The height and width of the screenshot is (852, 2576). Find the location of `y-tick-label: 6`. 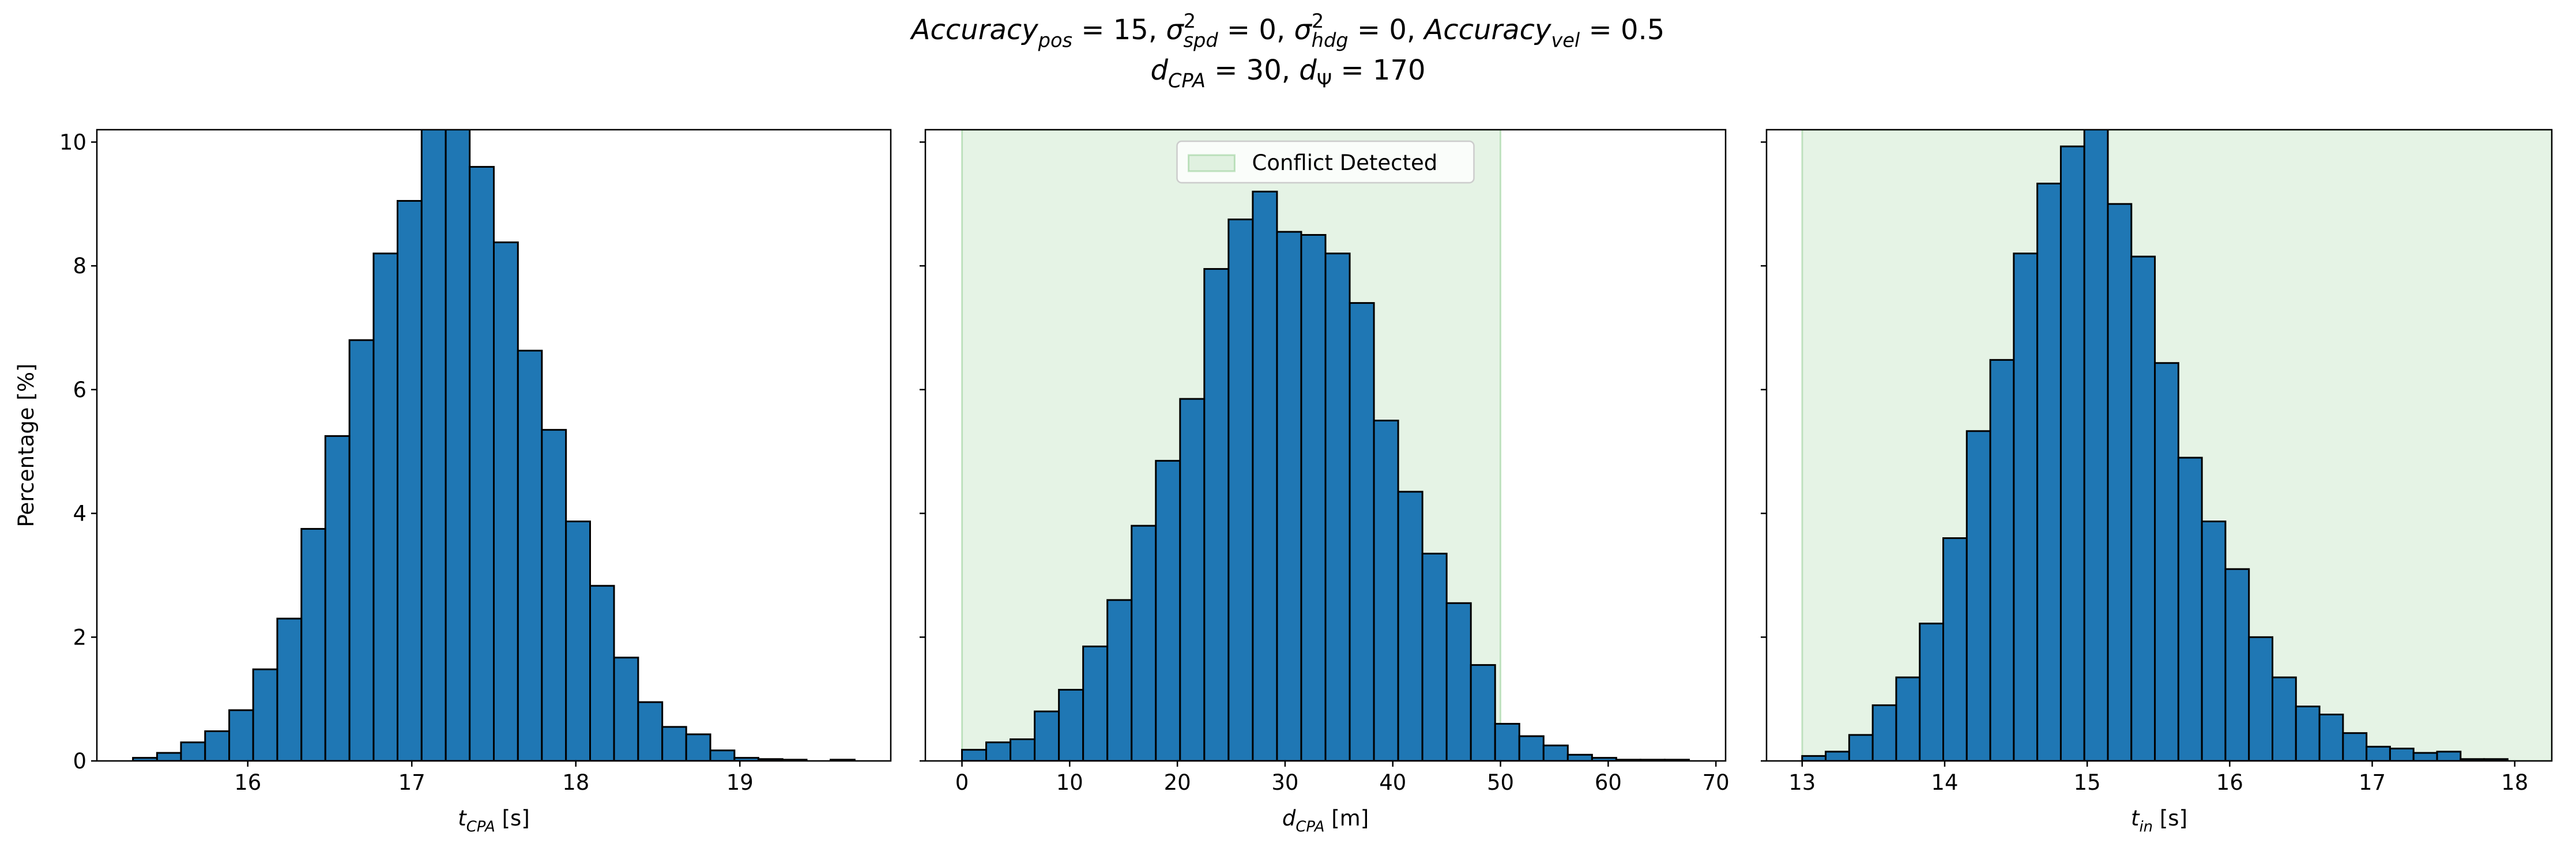

y-tick-label: 6 is located at coordinates (79, 390).